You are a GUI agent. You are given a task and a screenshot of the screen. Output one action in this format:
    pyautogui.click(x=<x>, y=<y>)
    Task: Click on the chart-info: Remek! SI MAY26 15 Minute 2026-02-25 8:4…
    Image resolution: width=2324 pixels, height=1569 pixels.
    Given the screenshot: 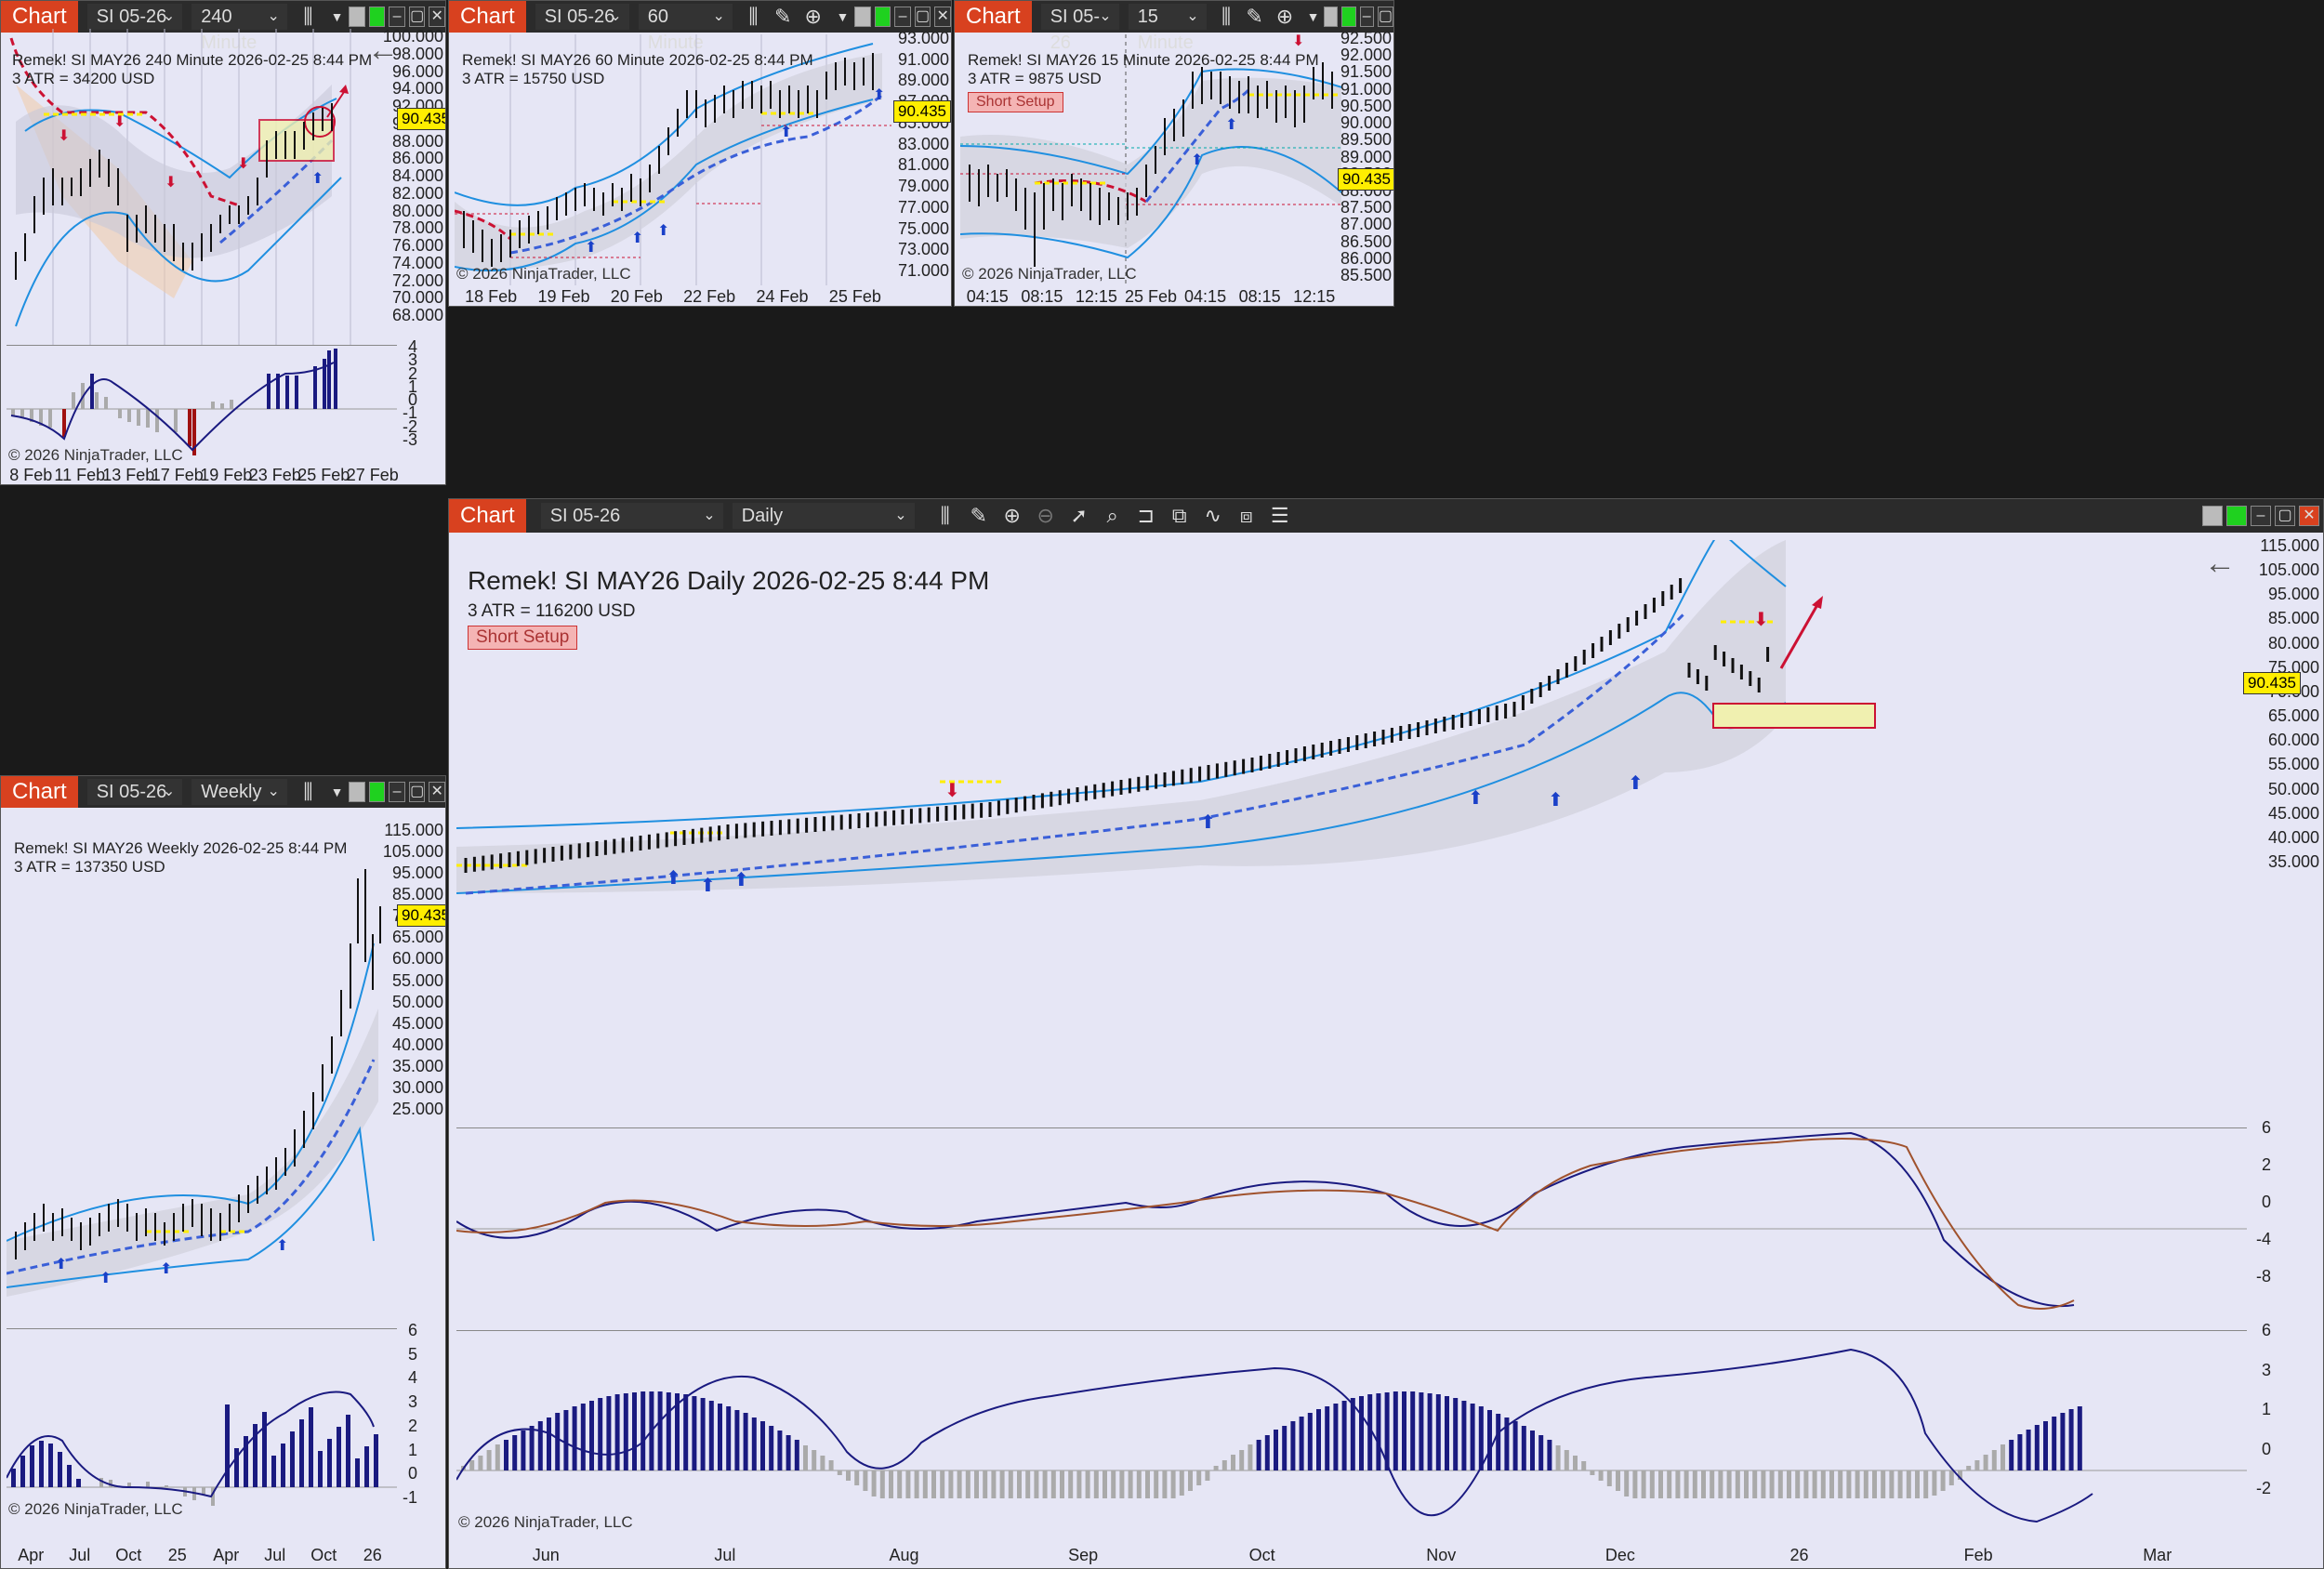 What is the action you would take?
    pyautogui.click(x=1143, y=81)
    